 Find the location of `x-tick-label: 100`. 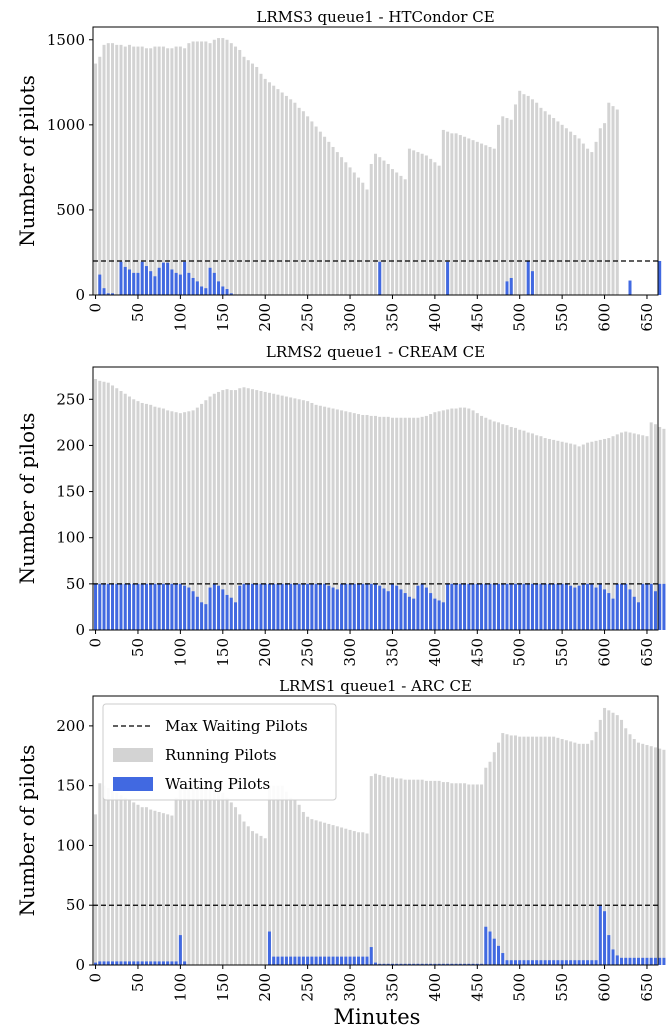

x-tick-label: 100 is located at coordinates (180, 987).